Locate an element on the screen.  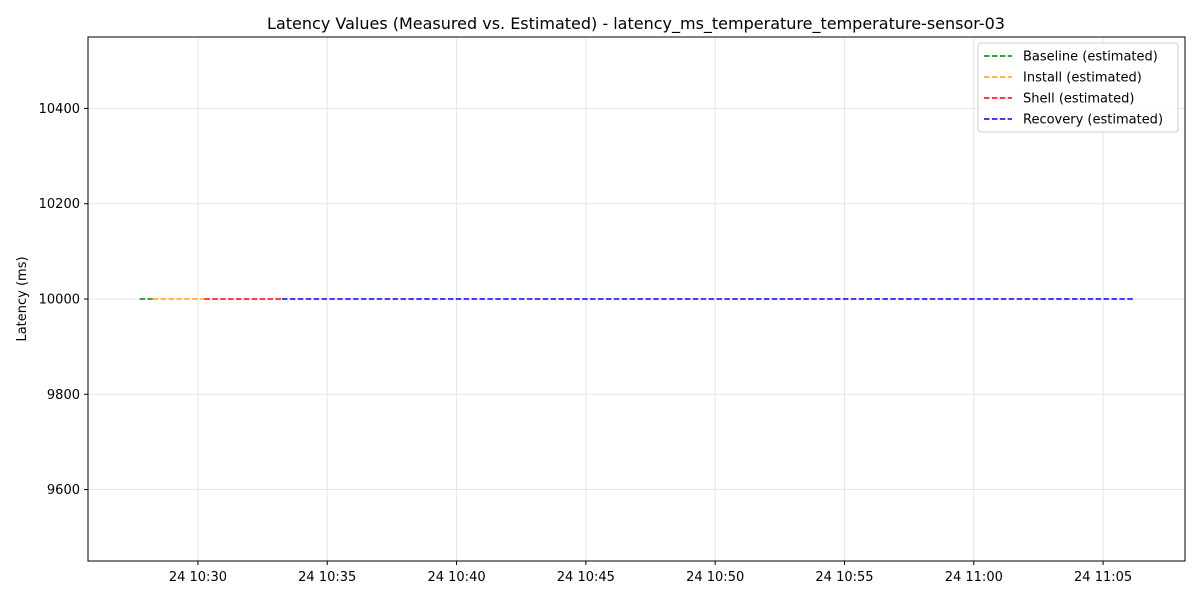
legend-label: Install (estimated) is located at coordinates (1082, 78).